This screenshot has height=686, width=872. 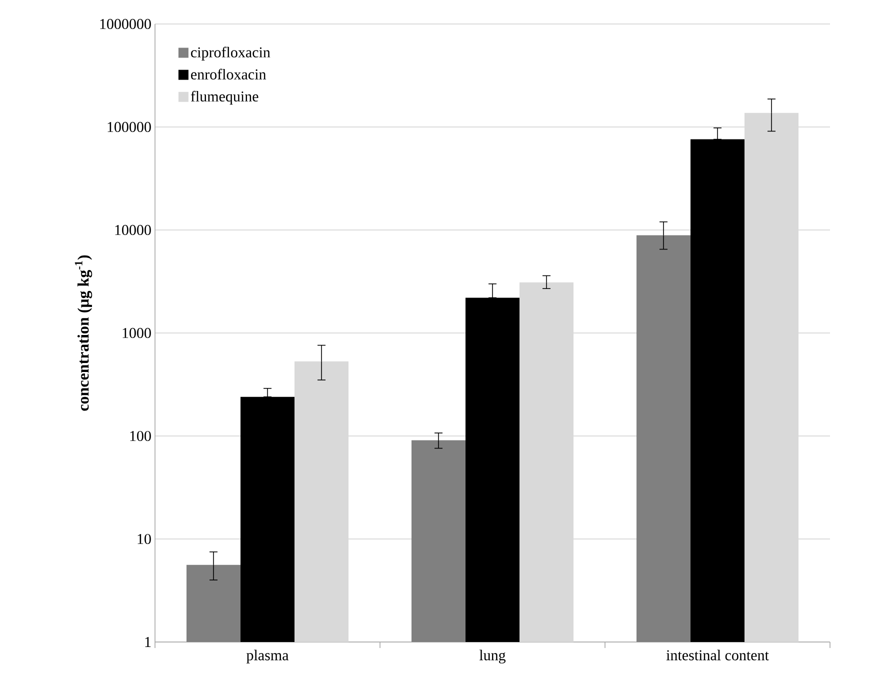 What do you see at coordinates (224, 97) in the screenshot?
I see `legend-label: flumequine` at bounding box center [224, 97].